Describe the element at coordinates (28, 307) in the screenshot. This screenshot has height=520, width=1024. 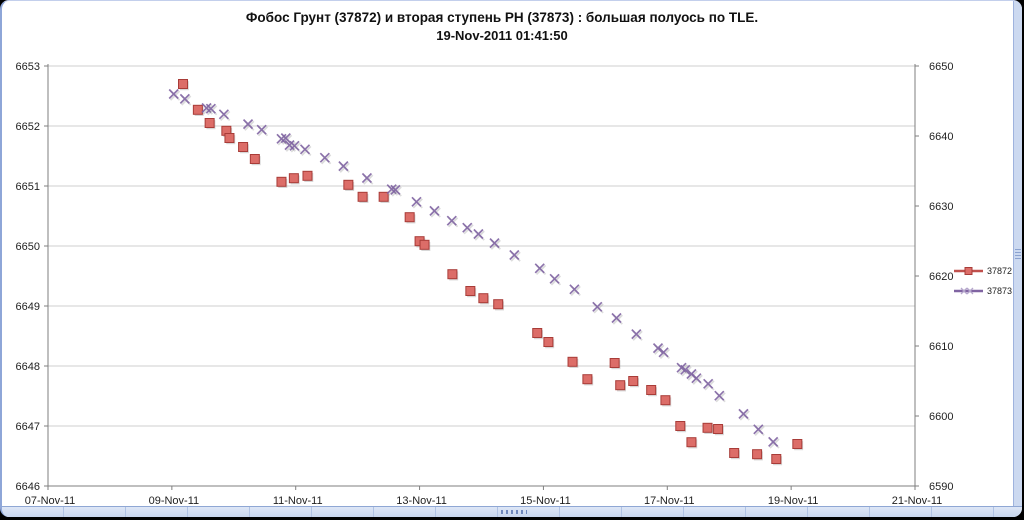
I see `svg-text: 6649` at that location.